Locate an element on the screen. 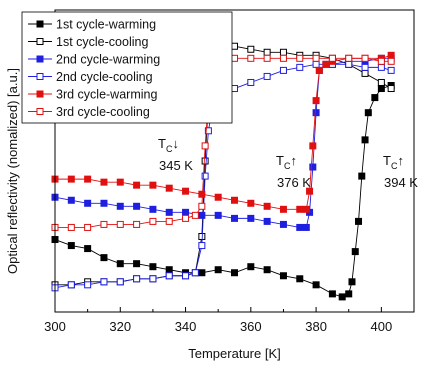 The image size is (424, 366). annotation-layer: TC↓ 345 K TC↑ 376 K TC↑ 394 K is located at coordinates (288, 163).